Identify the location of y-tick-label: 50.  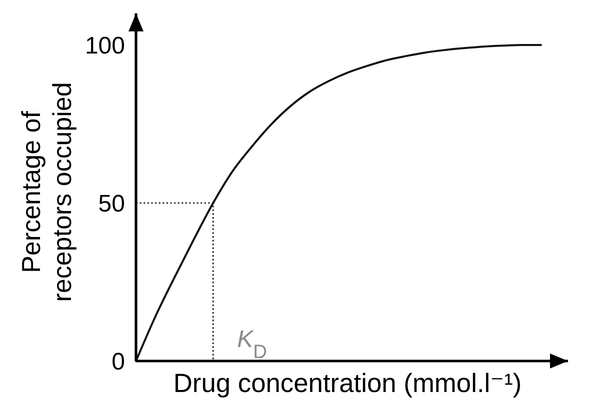
(111, 204).